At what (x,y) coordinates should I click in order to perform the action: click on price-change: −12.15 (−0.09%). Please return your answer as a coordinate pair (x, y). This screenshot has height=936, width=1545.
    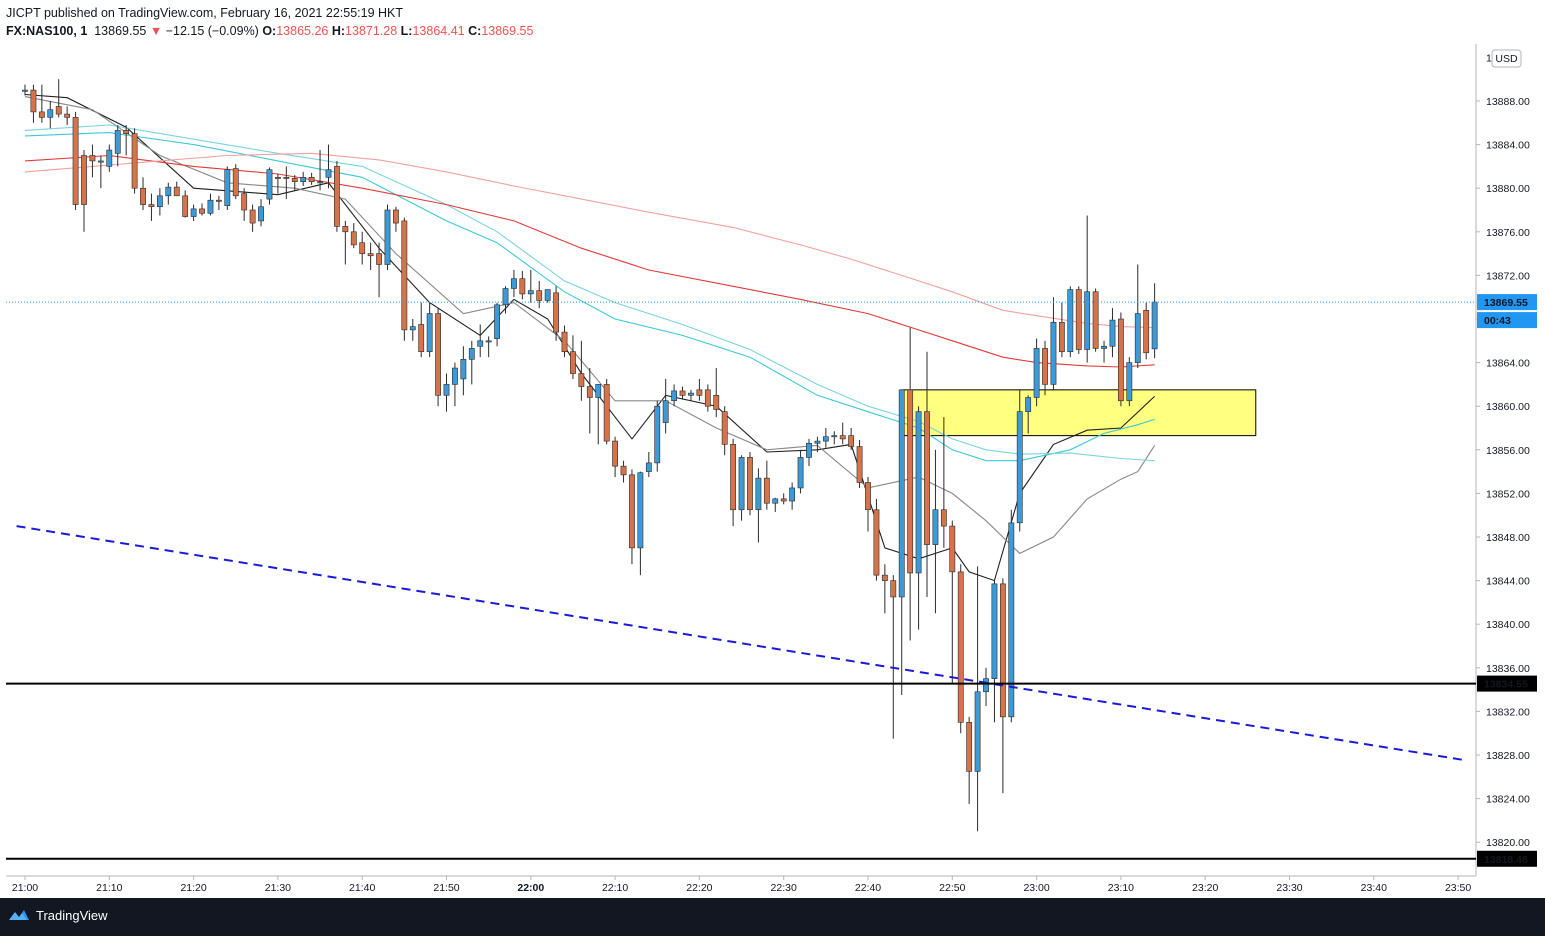
    Looking at the image, I should click on (212, 31).